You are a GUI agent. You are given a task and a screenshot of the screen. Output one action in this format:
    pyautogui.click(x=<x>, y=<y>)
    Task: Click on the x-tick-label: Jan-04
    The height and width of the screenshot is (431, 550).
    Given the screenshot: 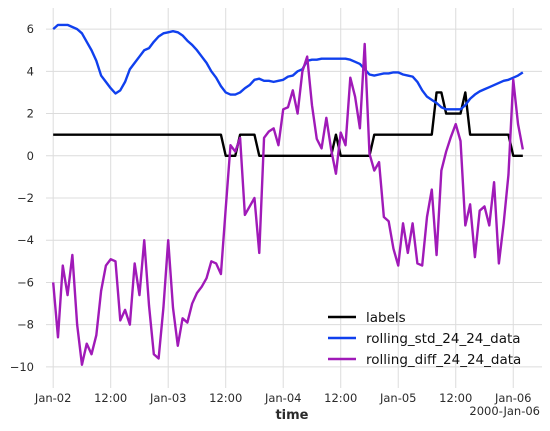 What is the action you would take?
    pyautogui.click(x=283, y=398)
    